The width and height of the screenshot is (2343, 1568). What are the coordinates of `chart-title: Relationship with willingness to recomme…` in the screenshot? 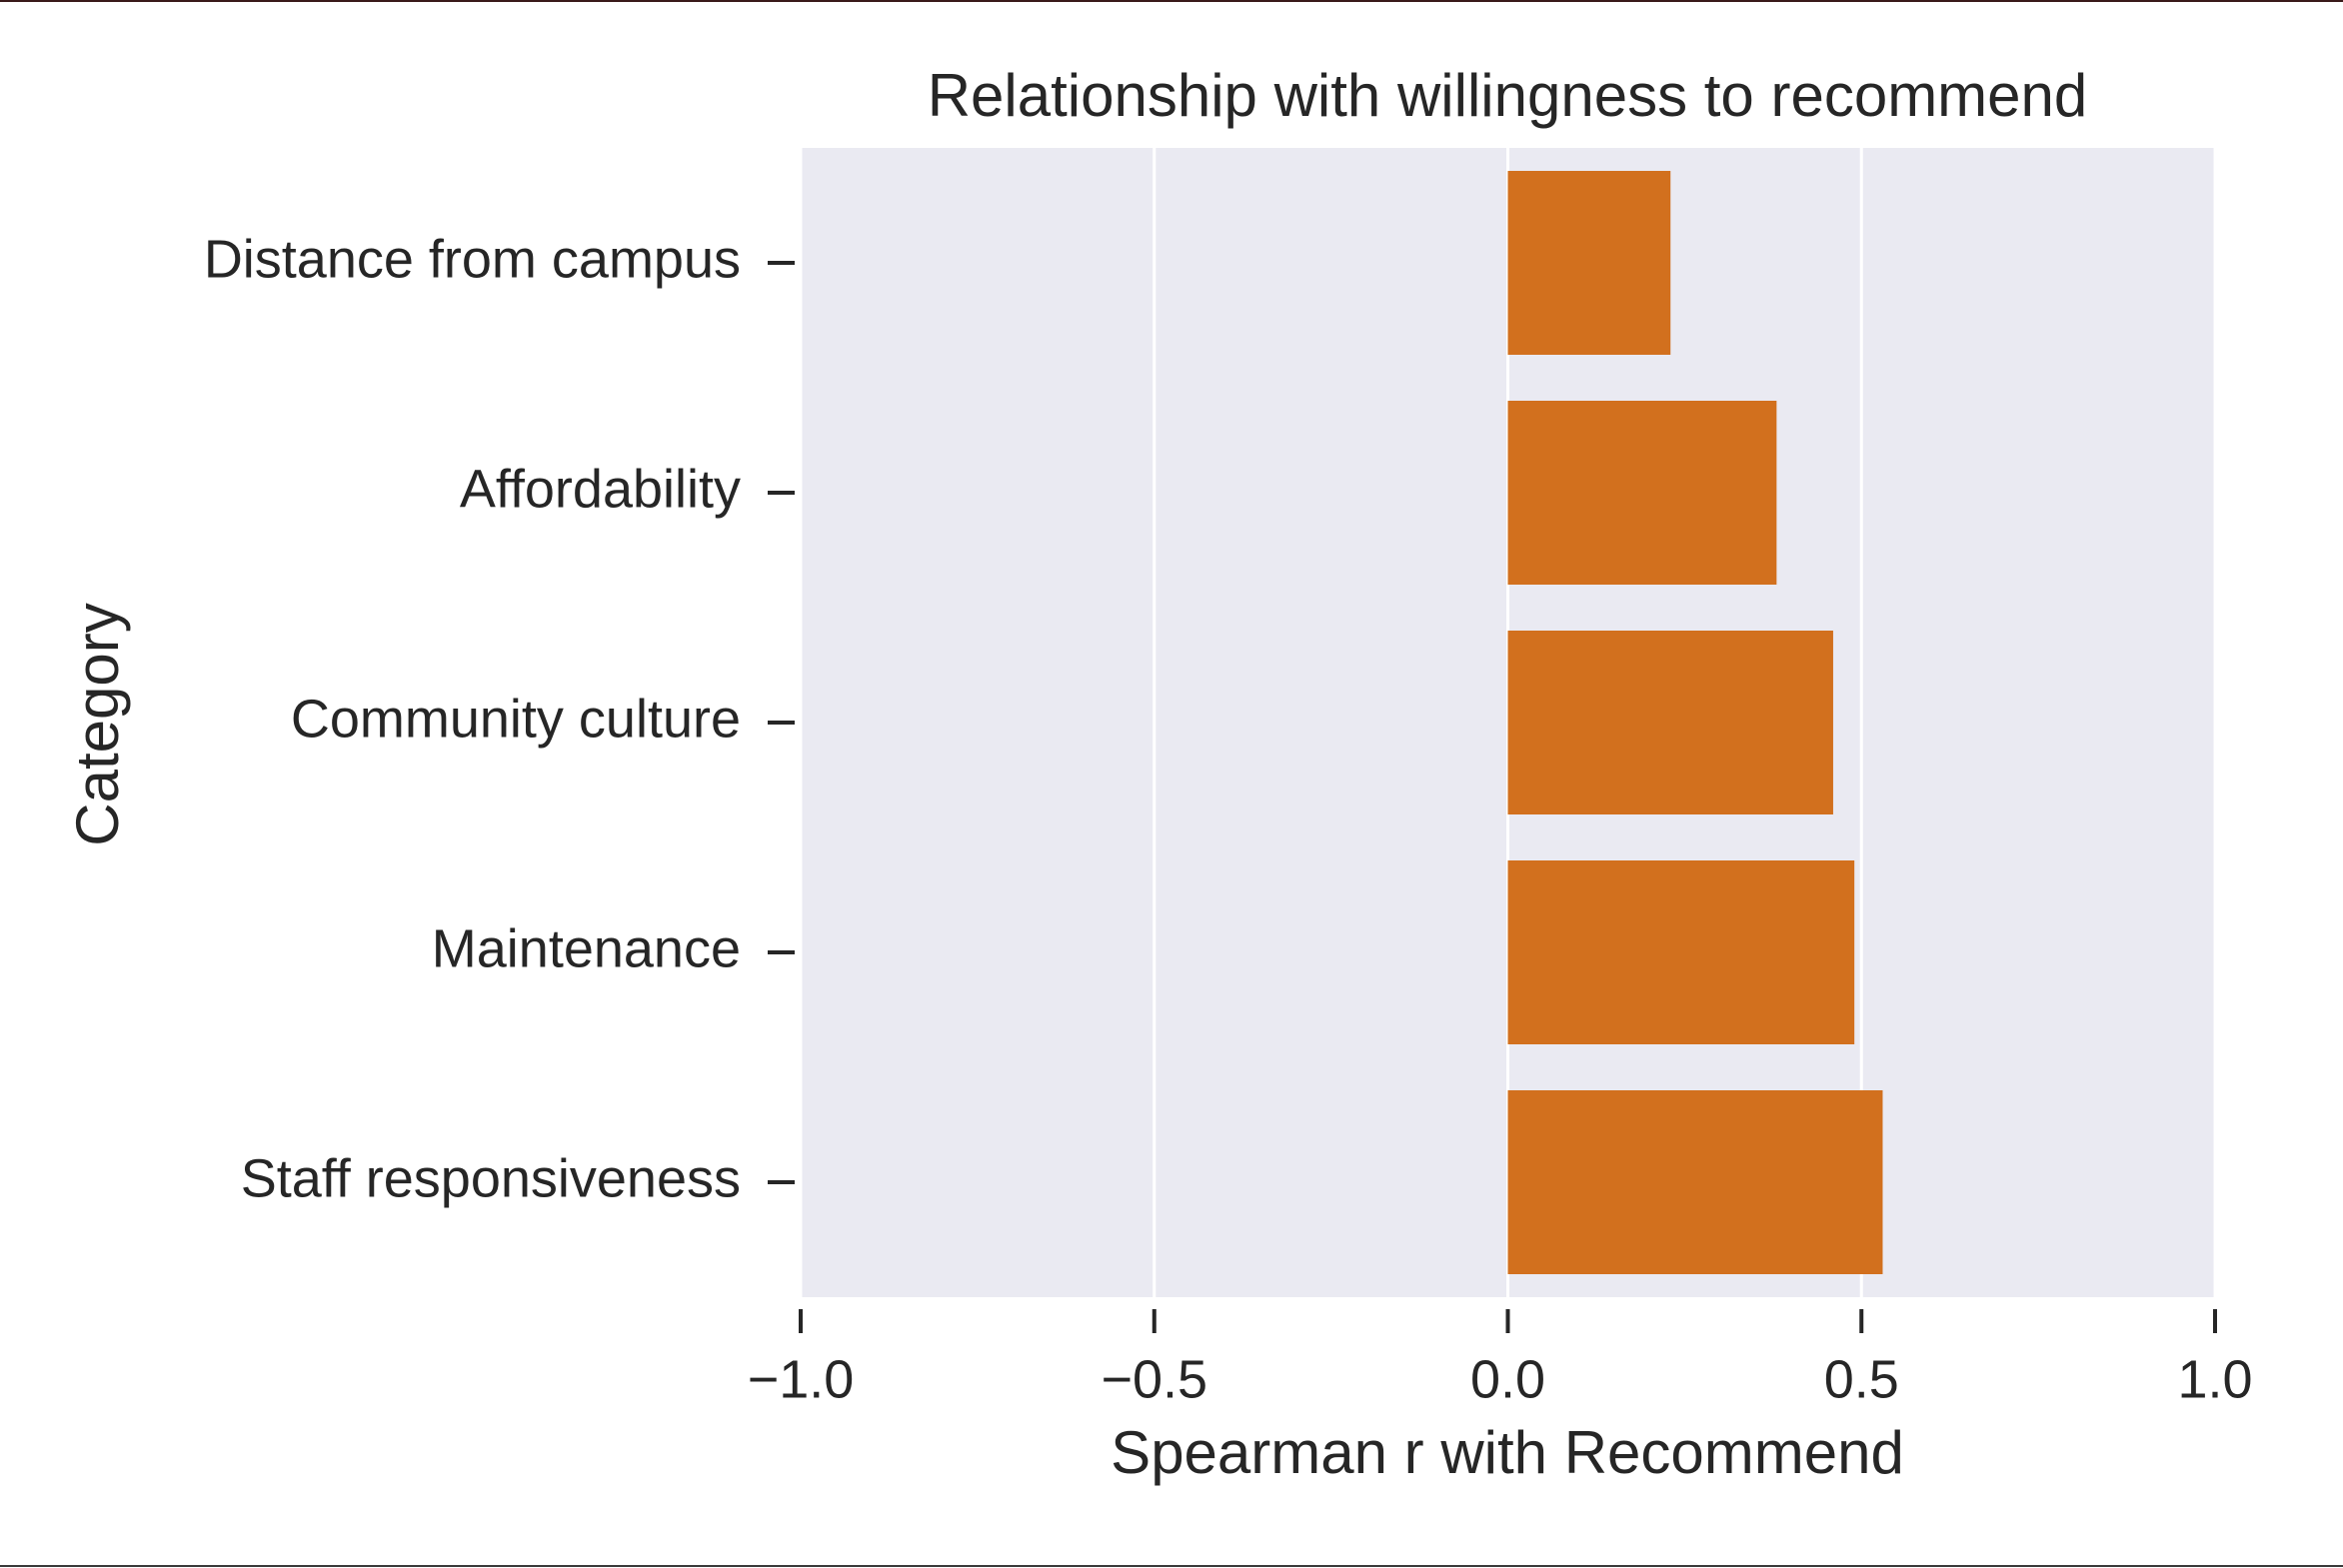 It's located at (1508, 96).